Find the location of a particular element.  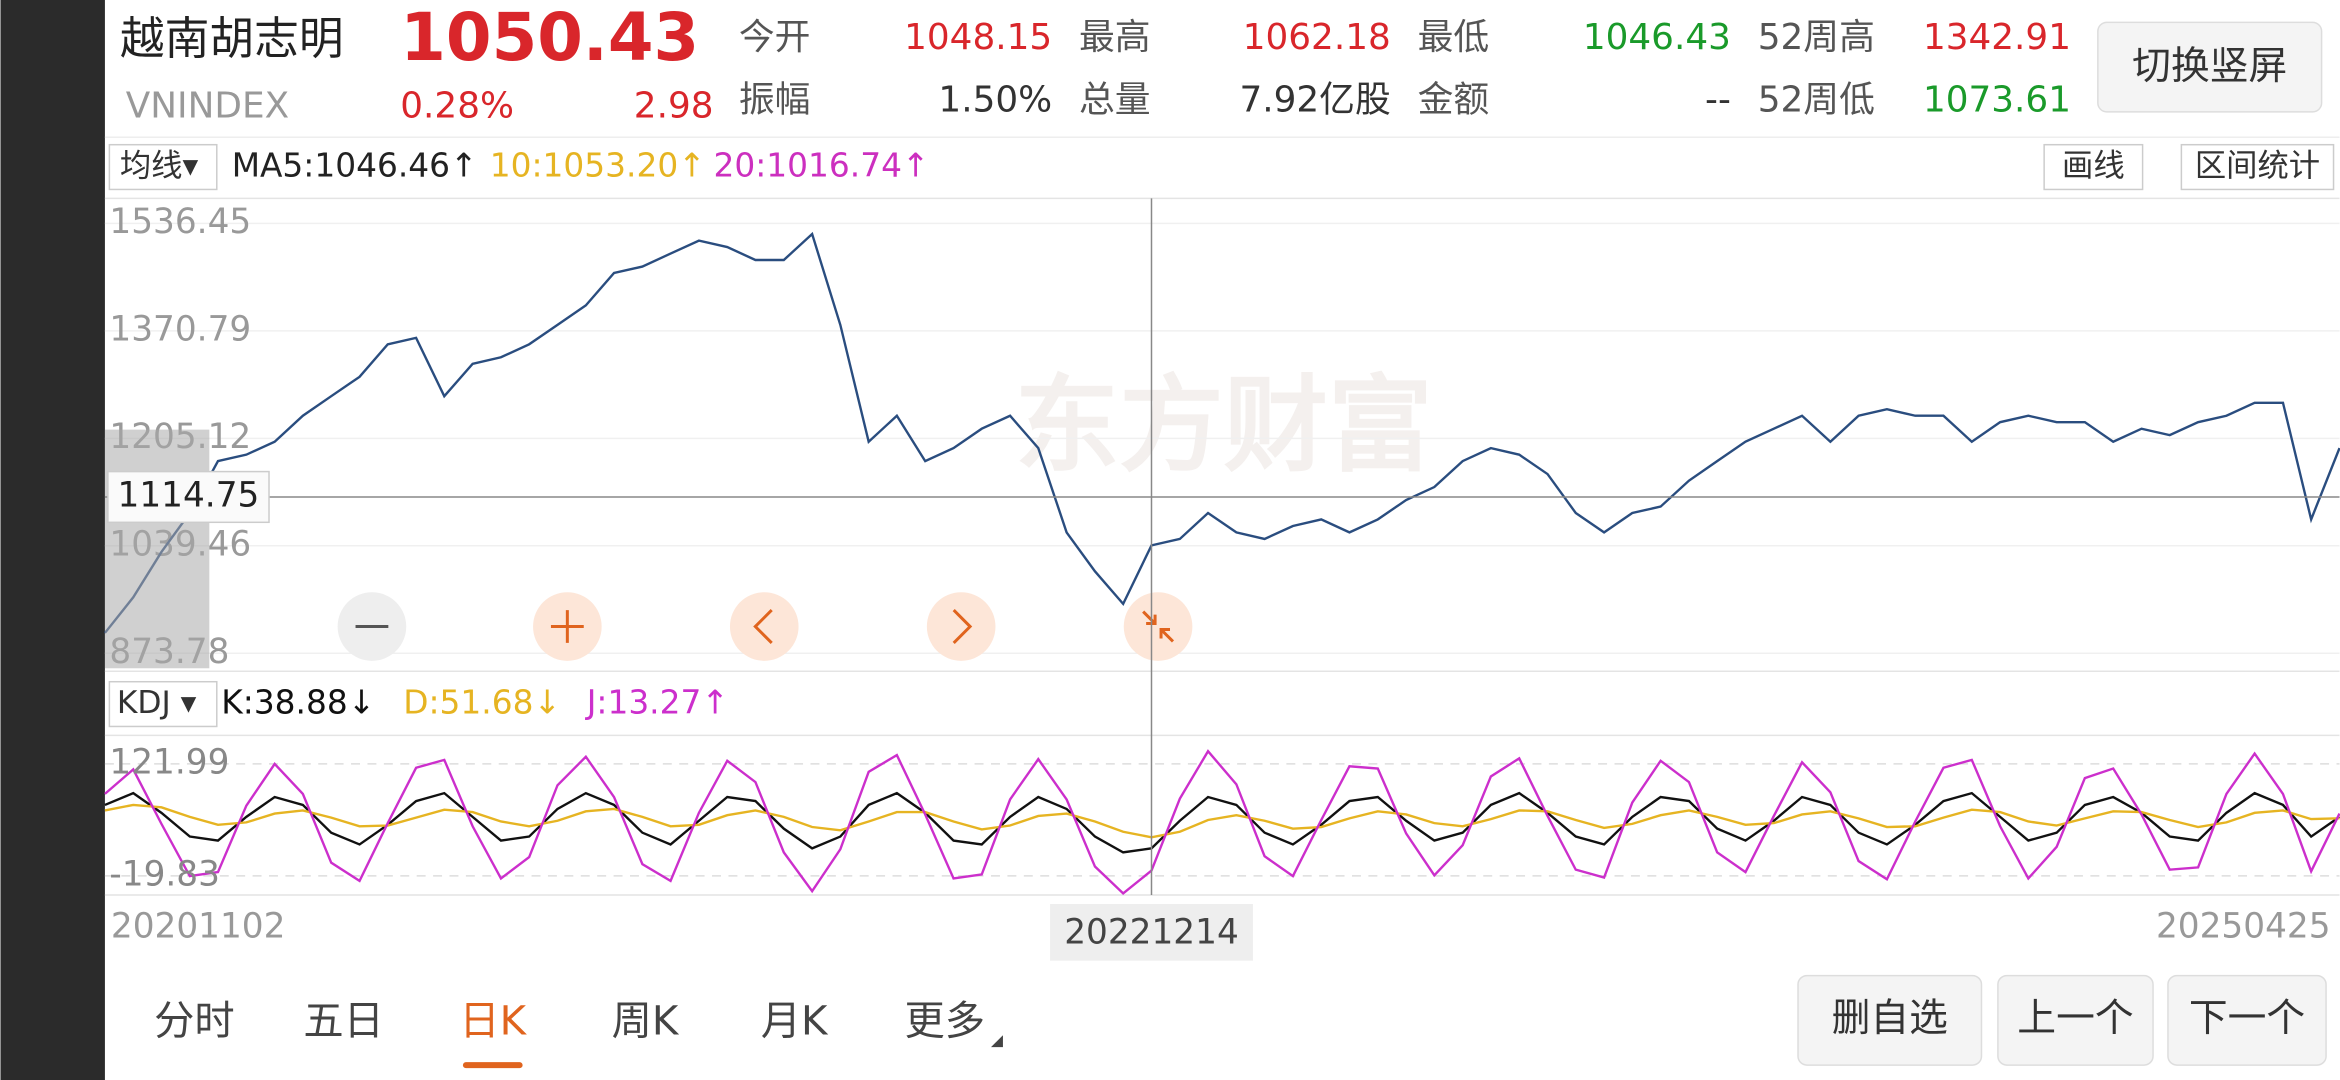

reset-button is located at coordinates (1158, 626).